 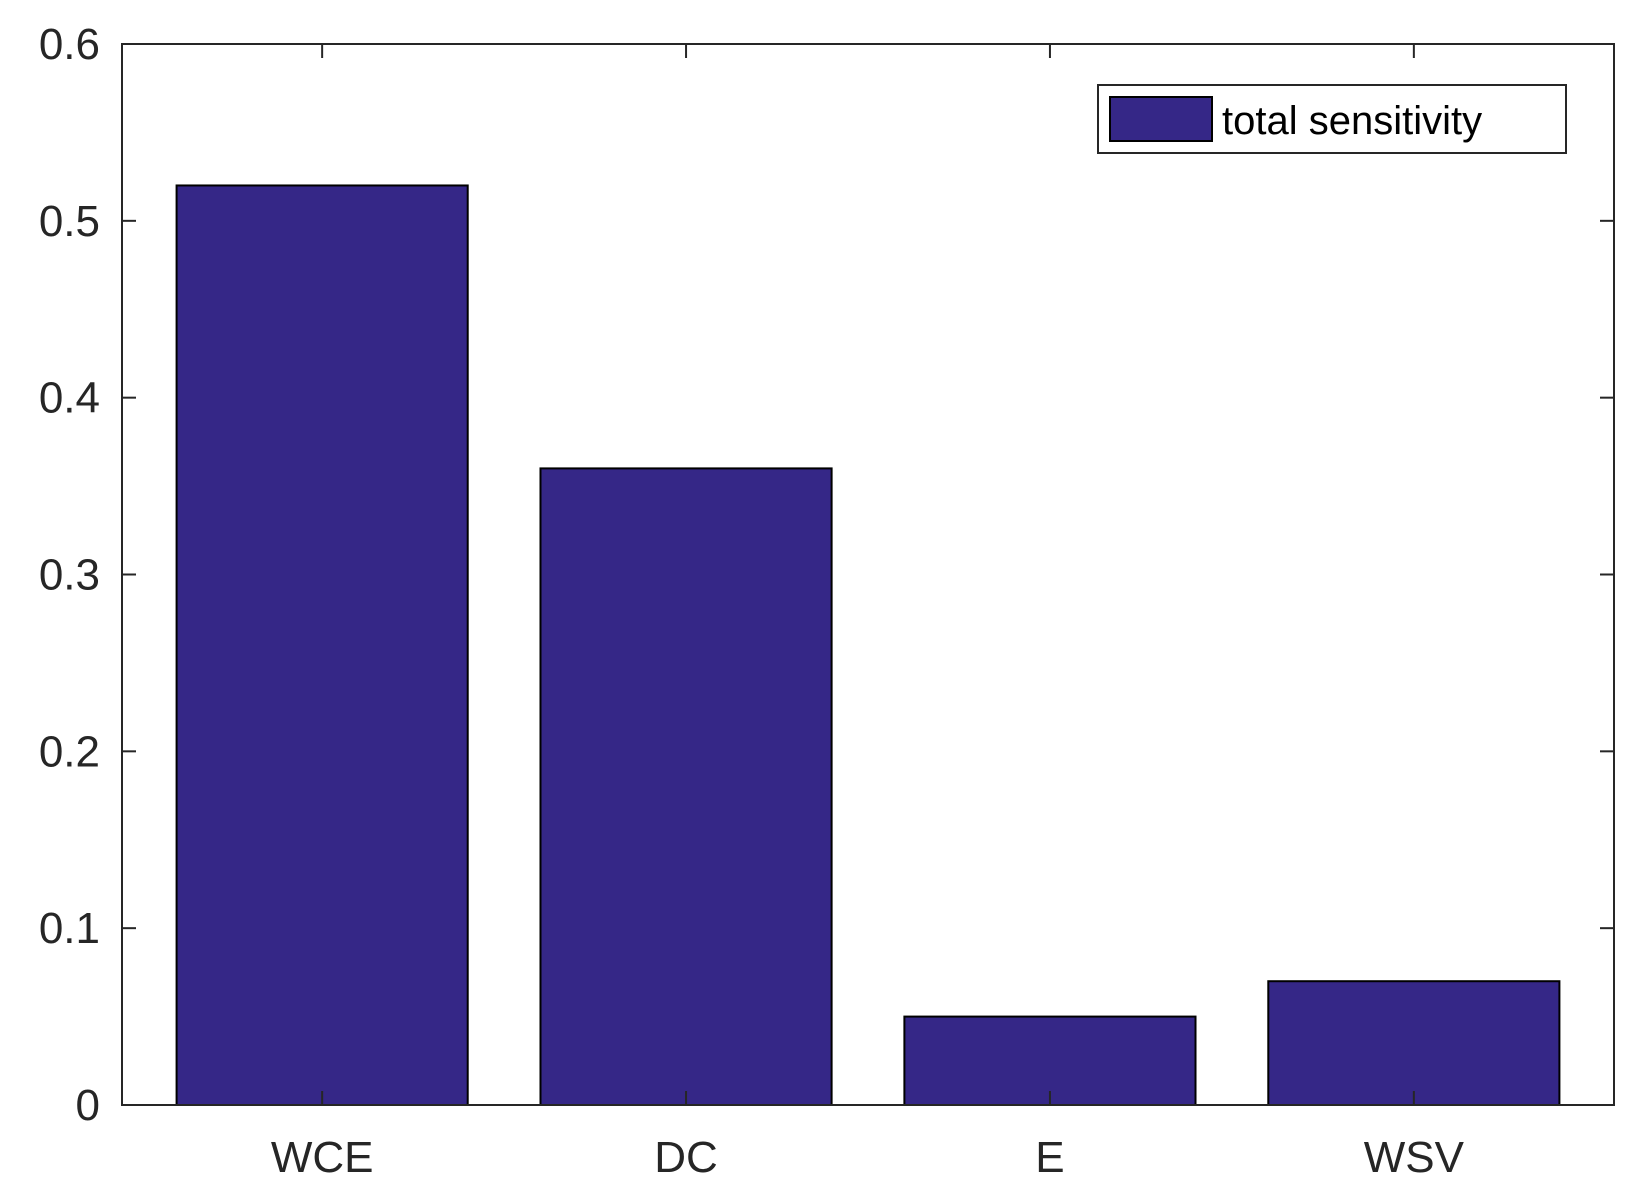 What do you see at coordinates (322, 645) in the screenshot?
I see `bar-wce` at bounding box center [322, 645].